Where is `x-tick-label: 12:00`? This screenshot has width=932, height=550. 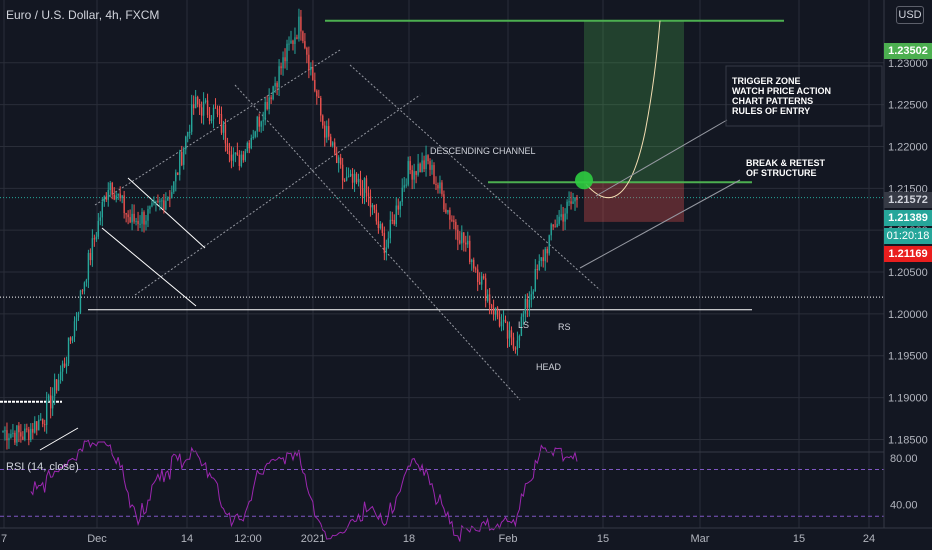 x-tick-label: 12:00 is located at coordinates (248, 539).